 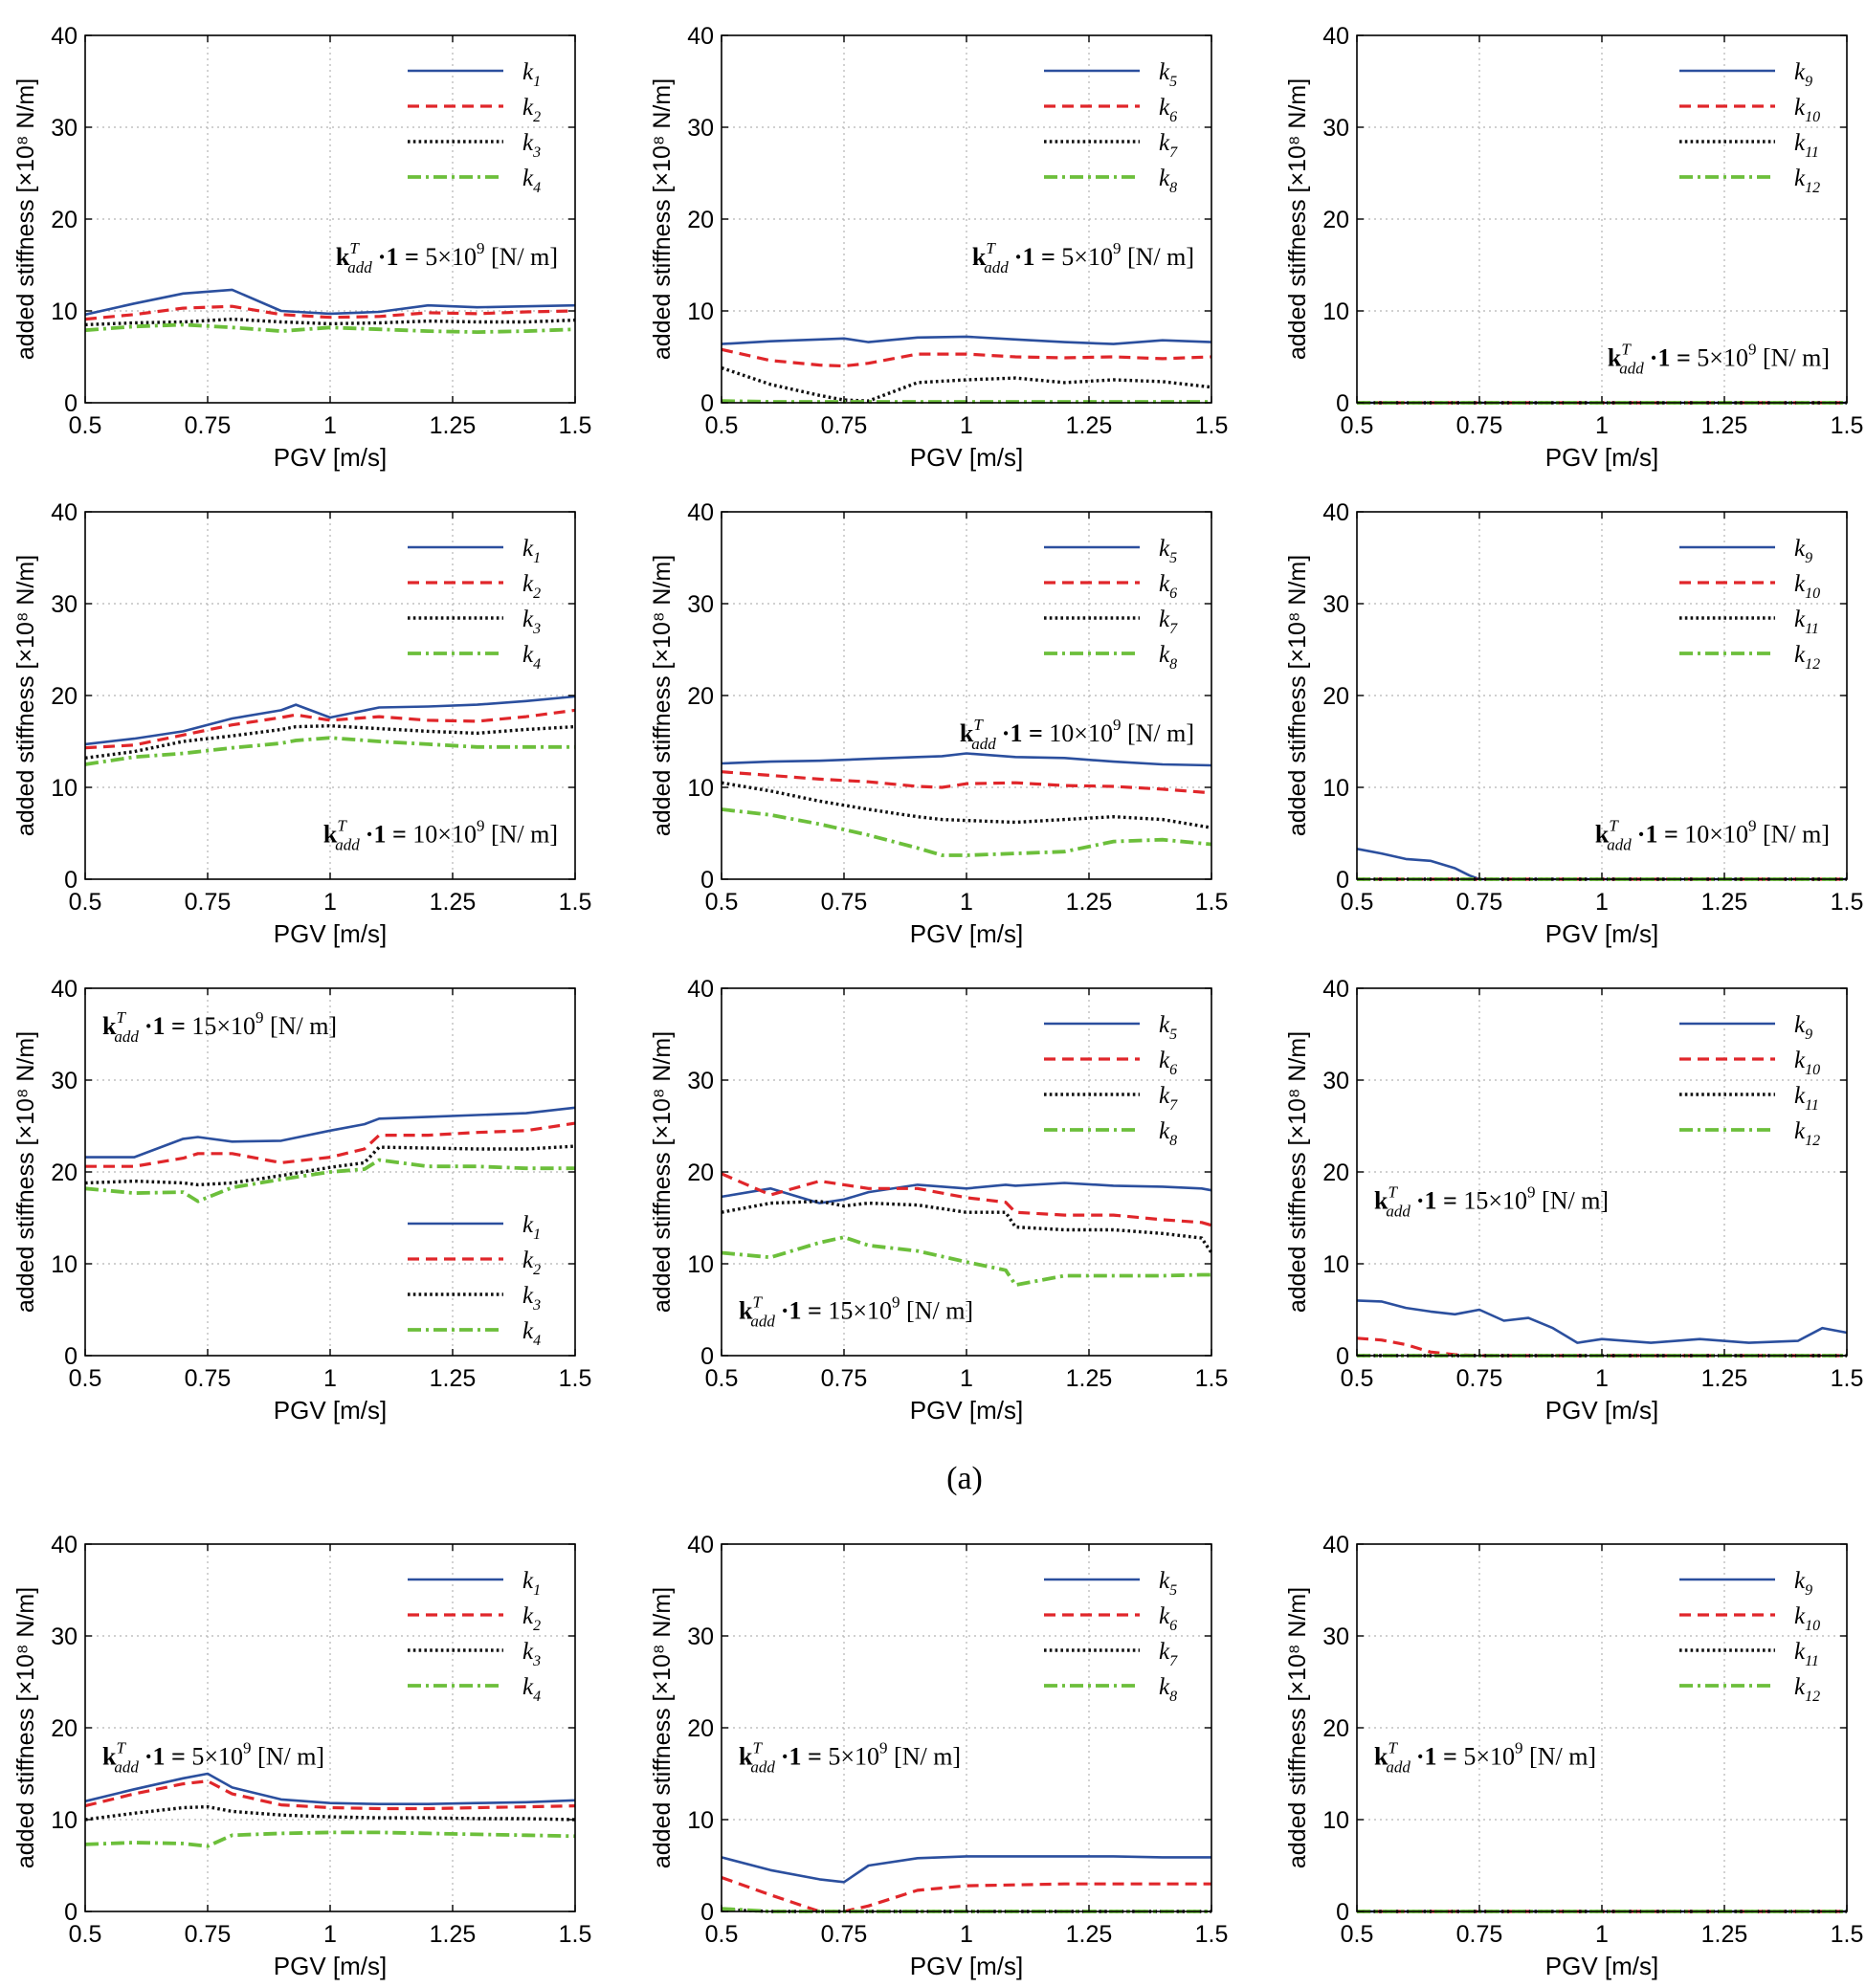 I want to click on legend-label-k9: k9, so click(x=1803, y=74).